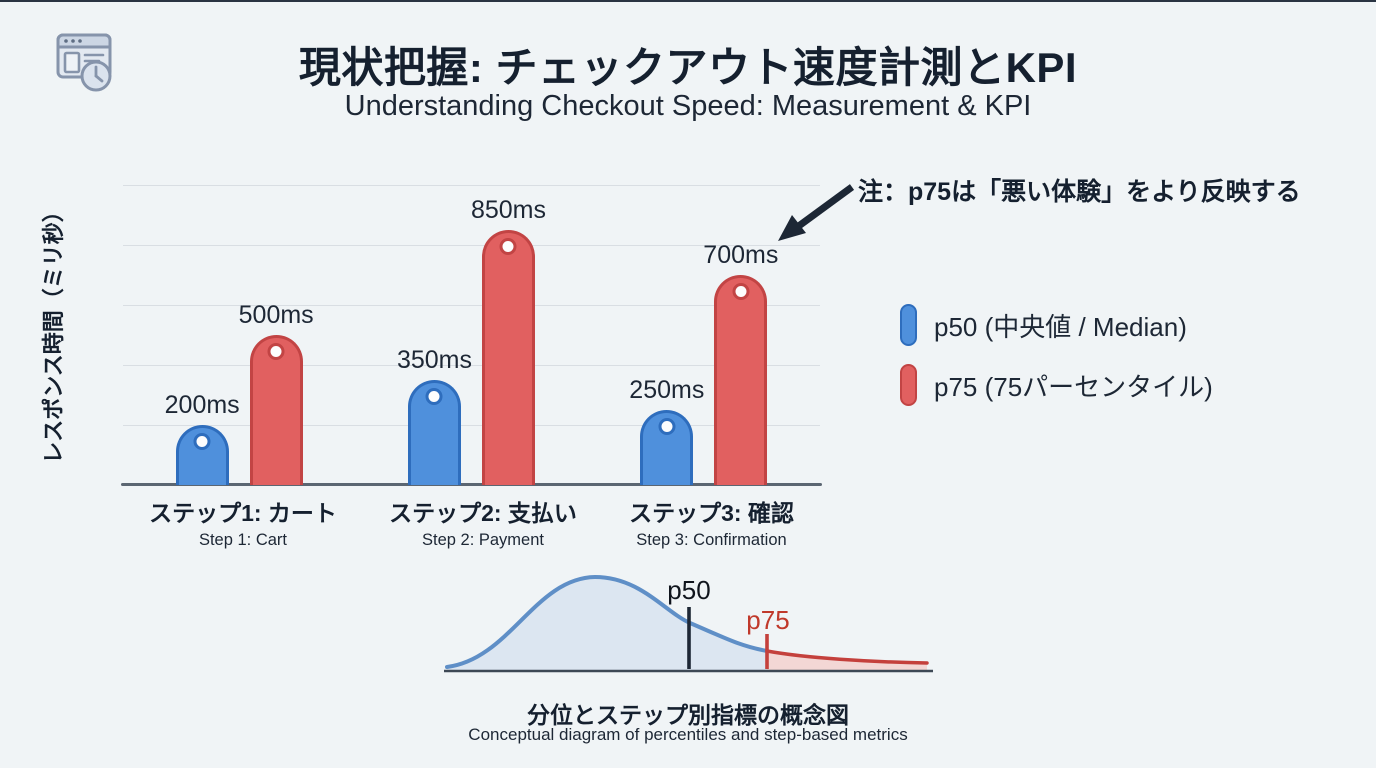  I want to click on bar-p50-step1: 200ms, so click(202, 438).